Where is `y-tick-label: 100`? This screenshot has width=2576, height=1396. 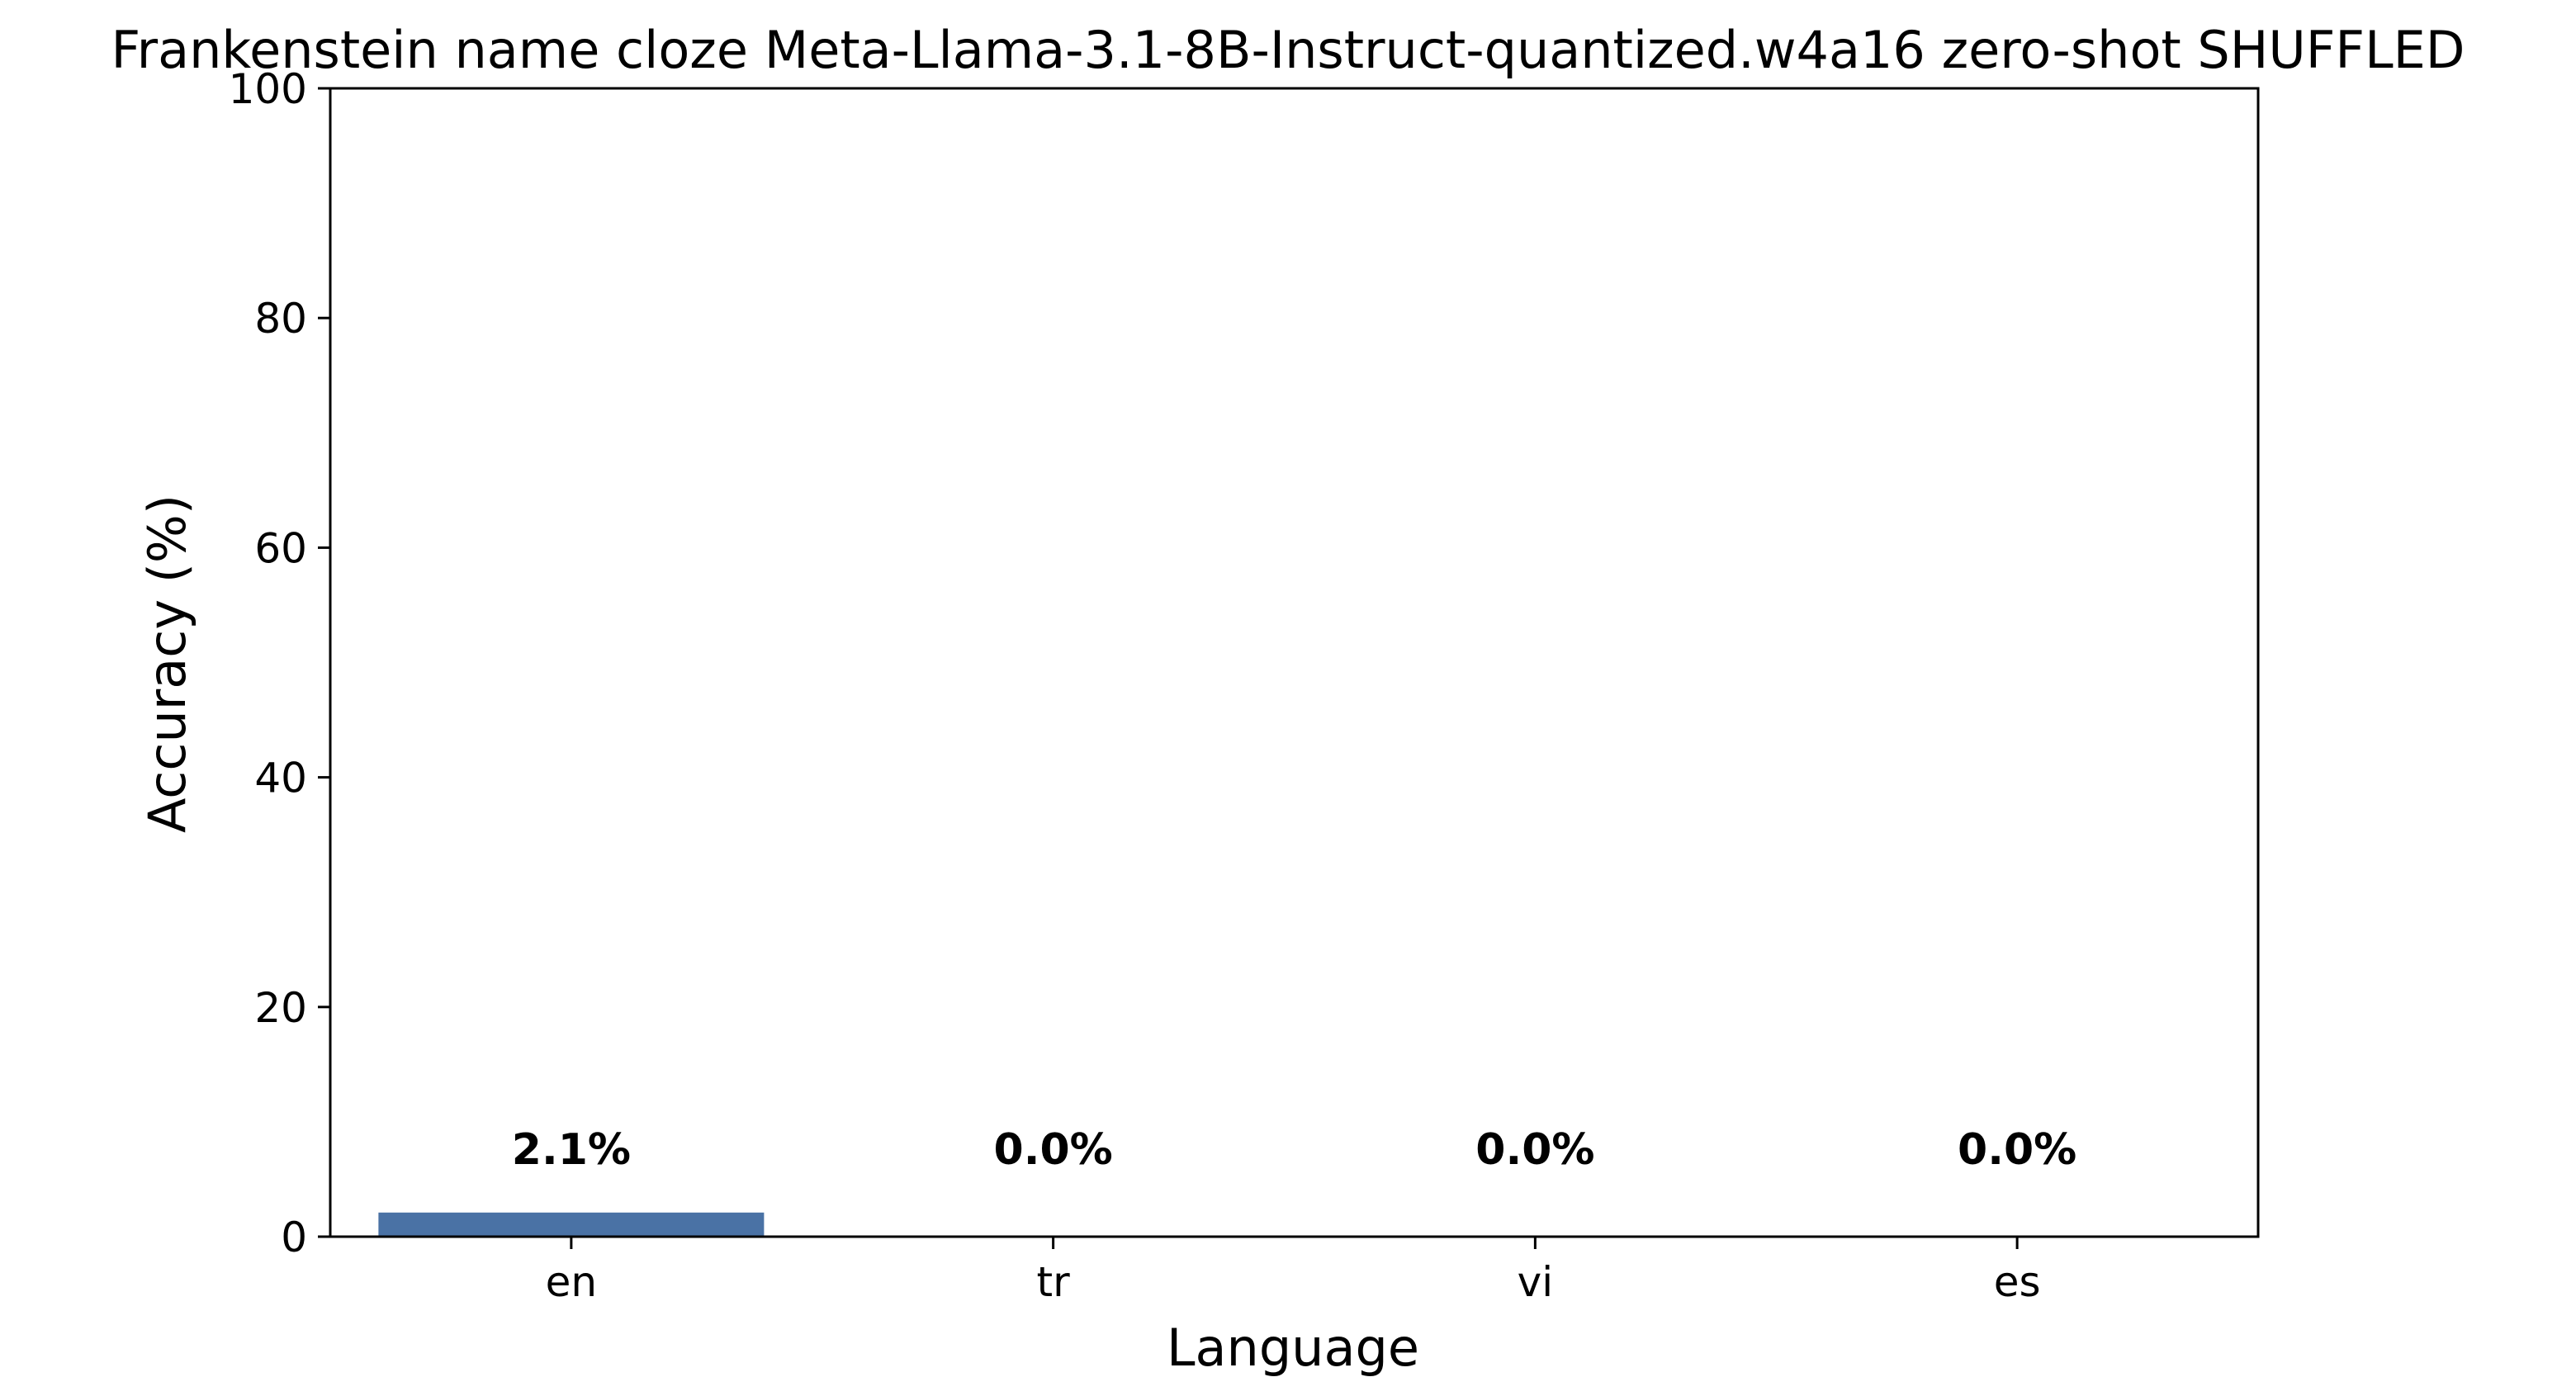 y-tick-label: 100 is located at coordinates (268, 89).